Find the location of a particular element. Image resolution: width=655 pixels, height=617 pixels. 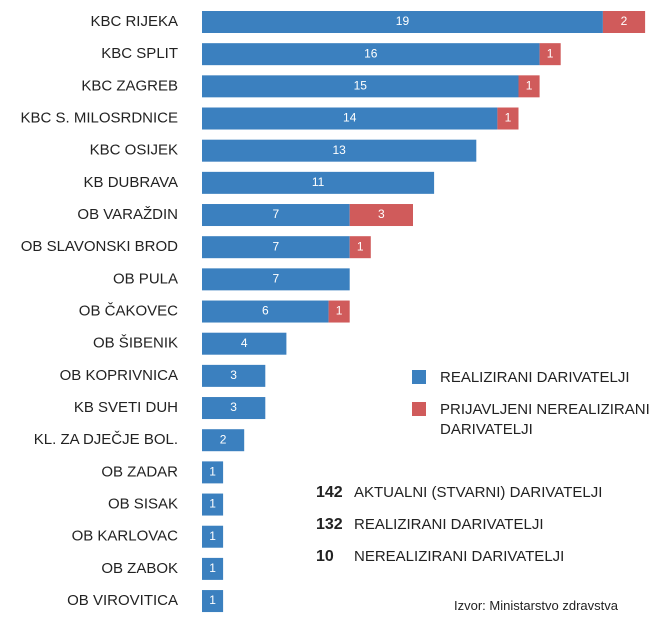

stat: 10 NEREALIZIRANI DARIVATELJI is located at coordinates (440, 557).